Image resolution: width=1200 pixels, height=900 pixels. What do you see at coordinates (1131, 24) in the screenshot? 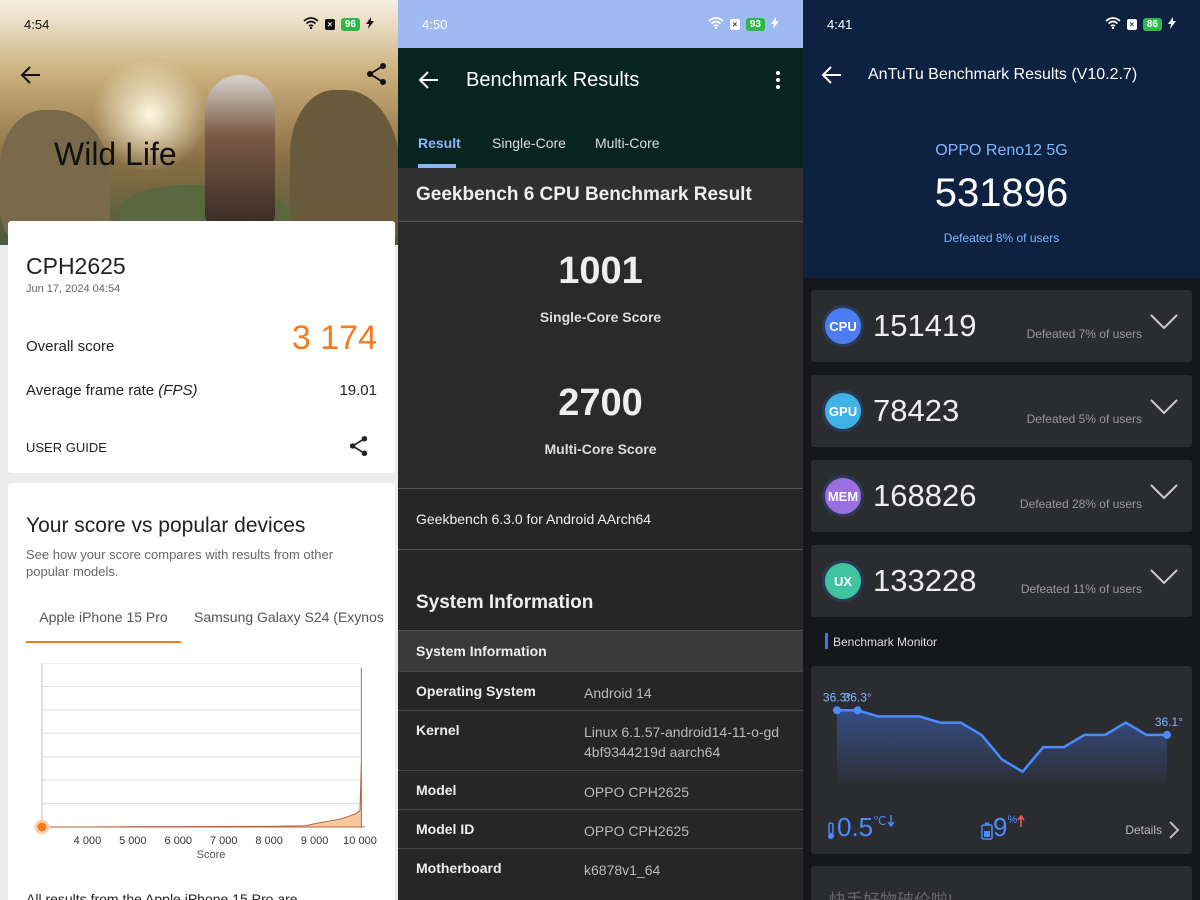
I see `sim-icon: ×` at bounding box center [1131, 24].